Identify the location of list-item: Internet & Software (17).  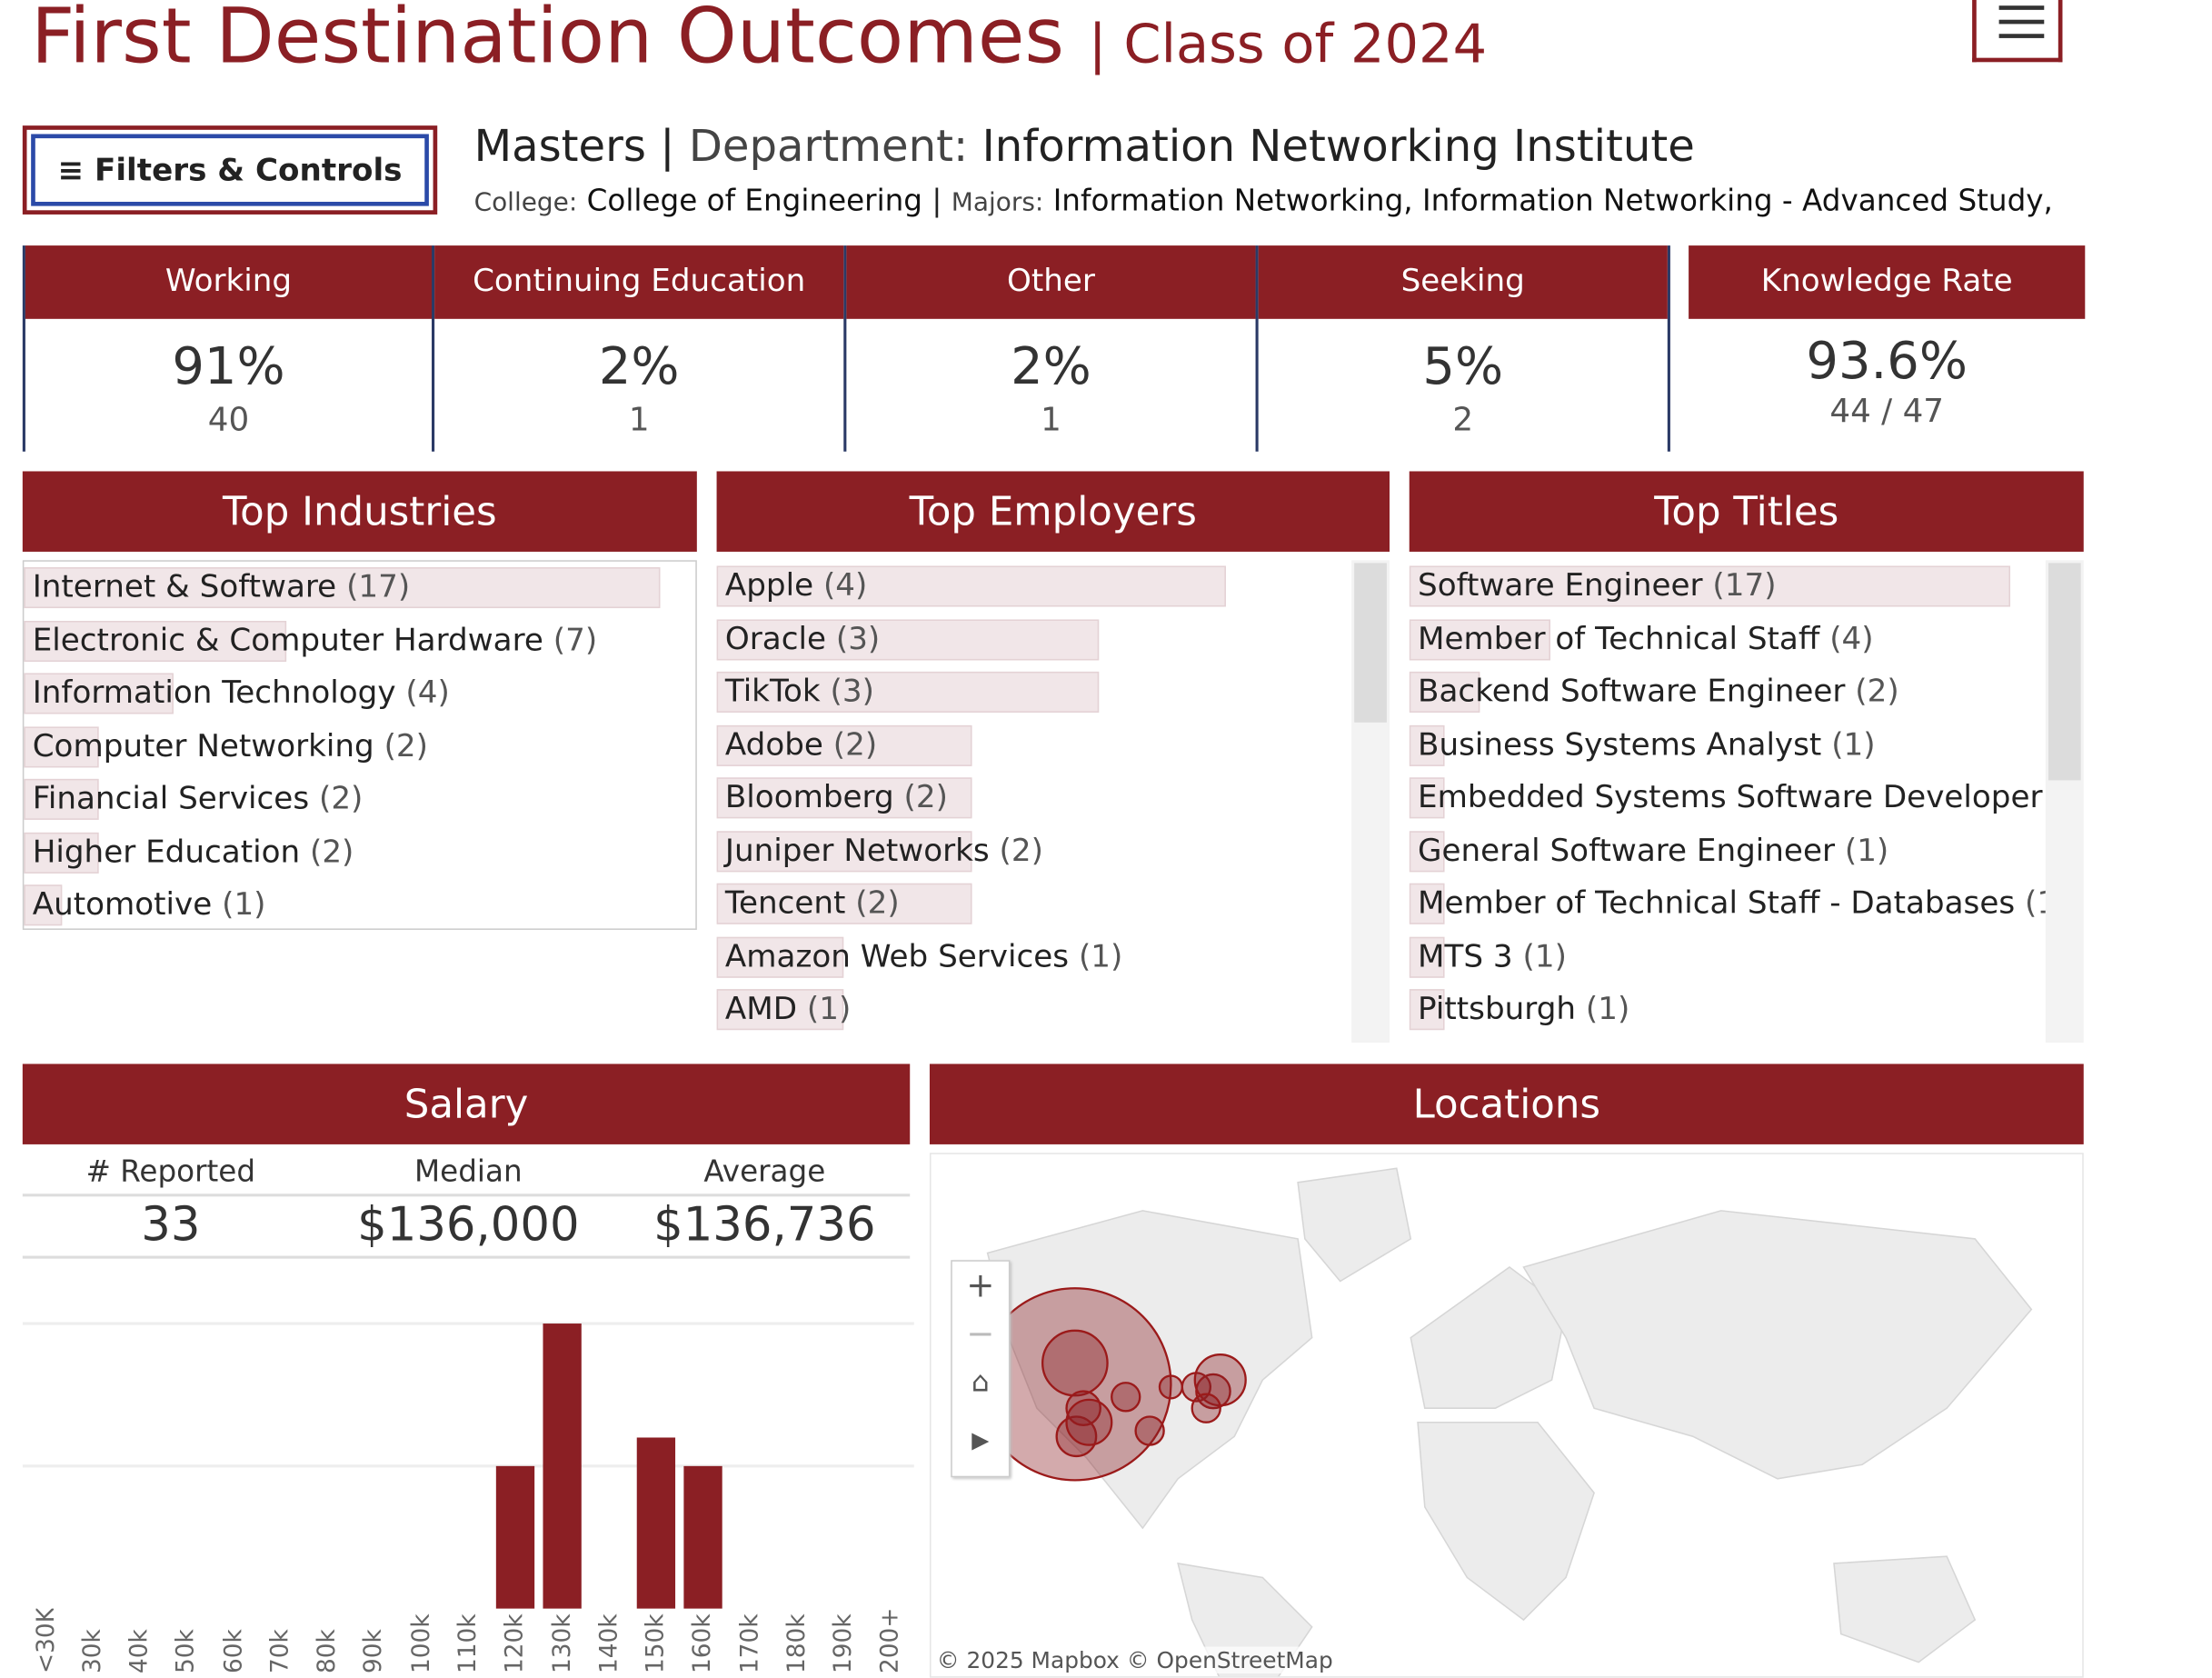
(342, 588).